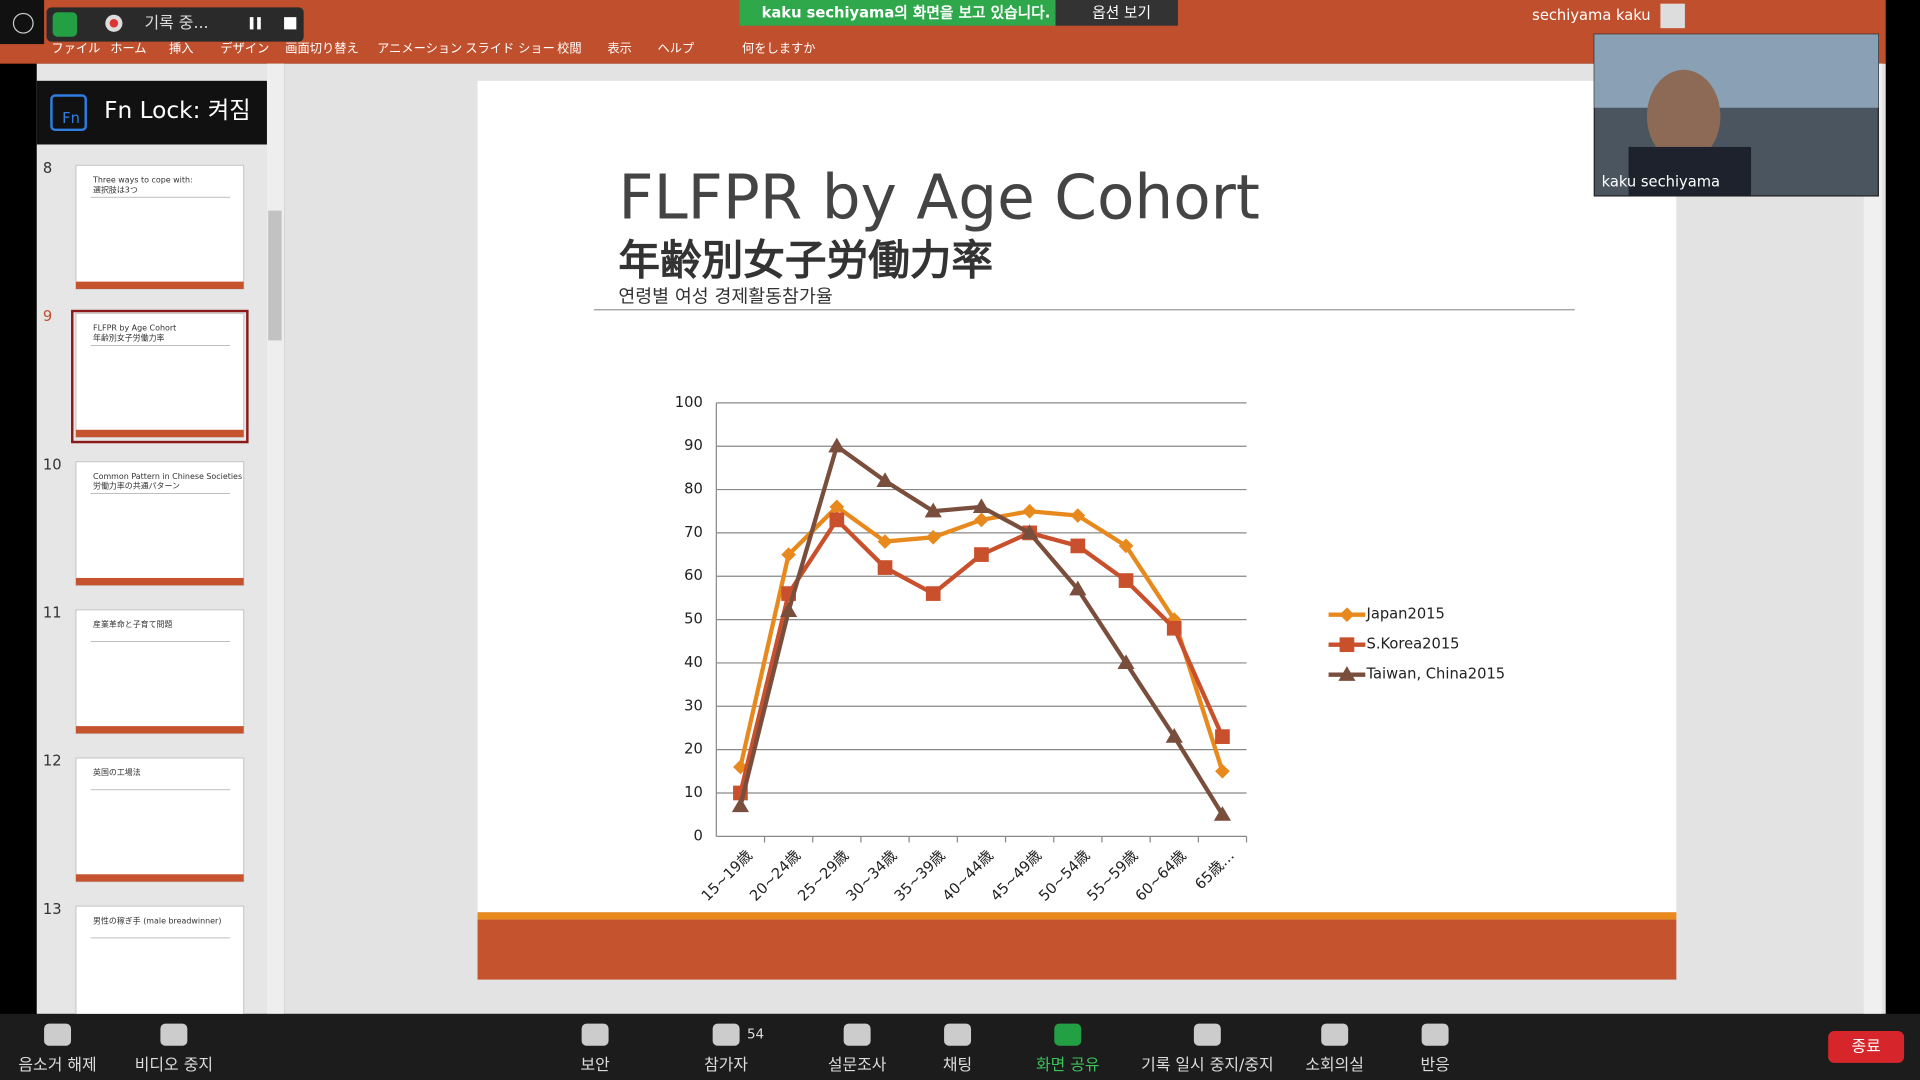 This screenshot has width=1920, height=1080. I want to click on thumb-title: FLFPR by Age Cohort, so click(134, 328).